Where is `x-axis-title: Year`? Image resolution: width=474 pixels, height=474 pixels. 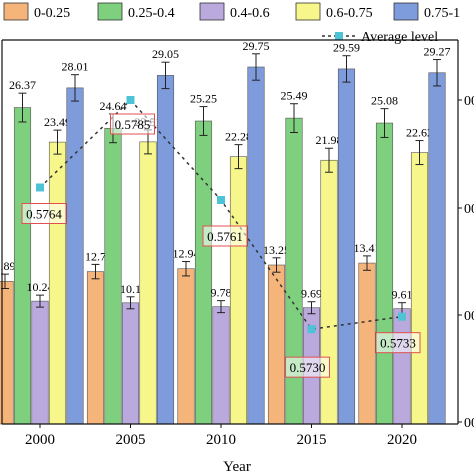
x-axis-title: Year is located at coordinates (237, 466).